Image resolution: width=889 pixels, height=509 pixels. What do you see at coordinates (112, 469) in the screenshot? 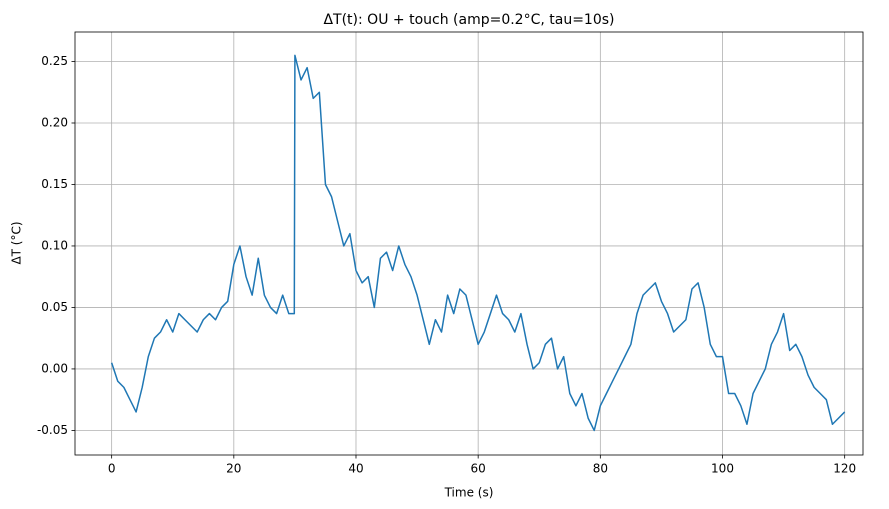
I see `x-tick-label: 0` at bounding box center [112, 469].